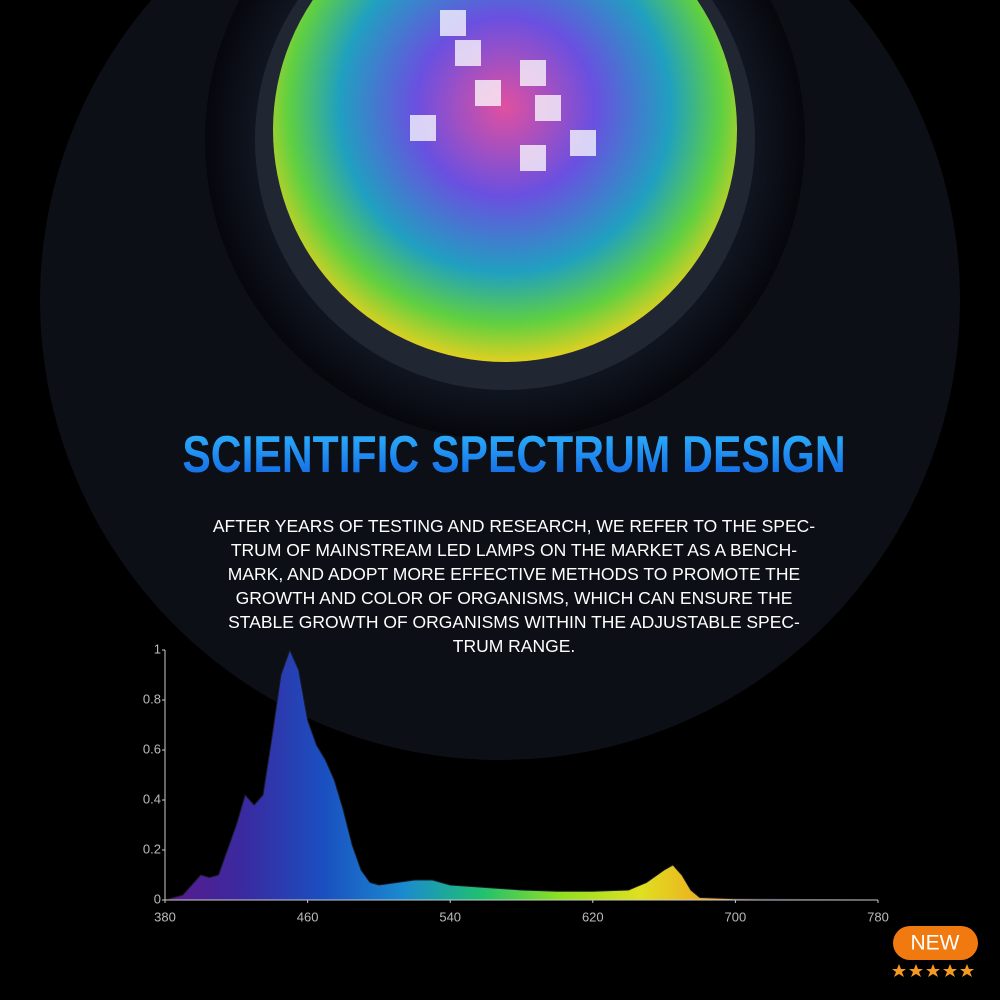 Image resolution: width=1000 pixels, height=1000 pixels. What do you see at coordinates (152, 698) in the screenshot?
I see `y-tick-label: 0.8` at bounding box center [152, 698].